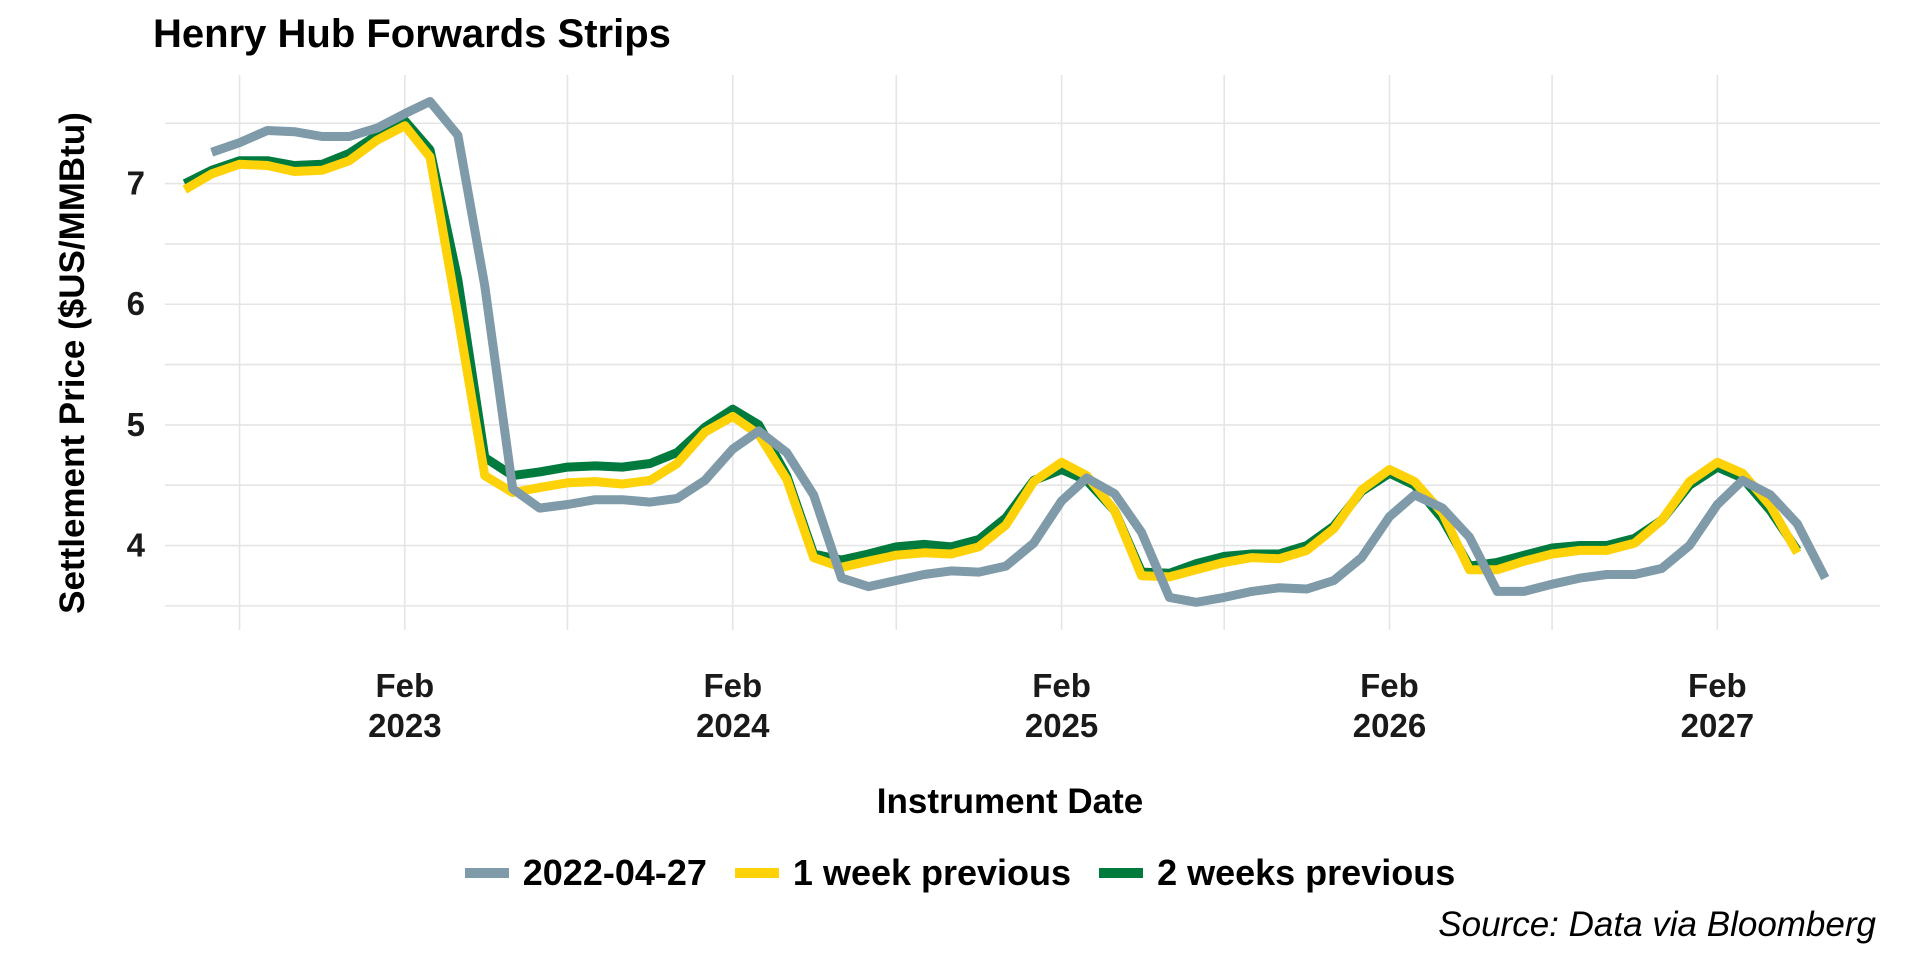 This screenshot has height=960, width=1920. I want to click on legend-item: 1 week previous, so click(903, 873).